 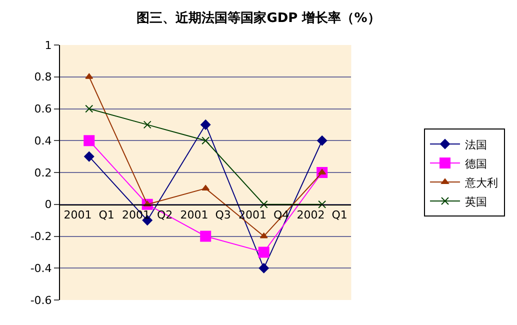 What do you see at coordinates (41, 268) in the screenshot?
I see `y-tick-label: -0.4` at bounding box center [41, 268].